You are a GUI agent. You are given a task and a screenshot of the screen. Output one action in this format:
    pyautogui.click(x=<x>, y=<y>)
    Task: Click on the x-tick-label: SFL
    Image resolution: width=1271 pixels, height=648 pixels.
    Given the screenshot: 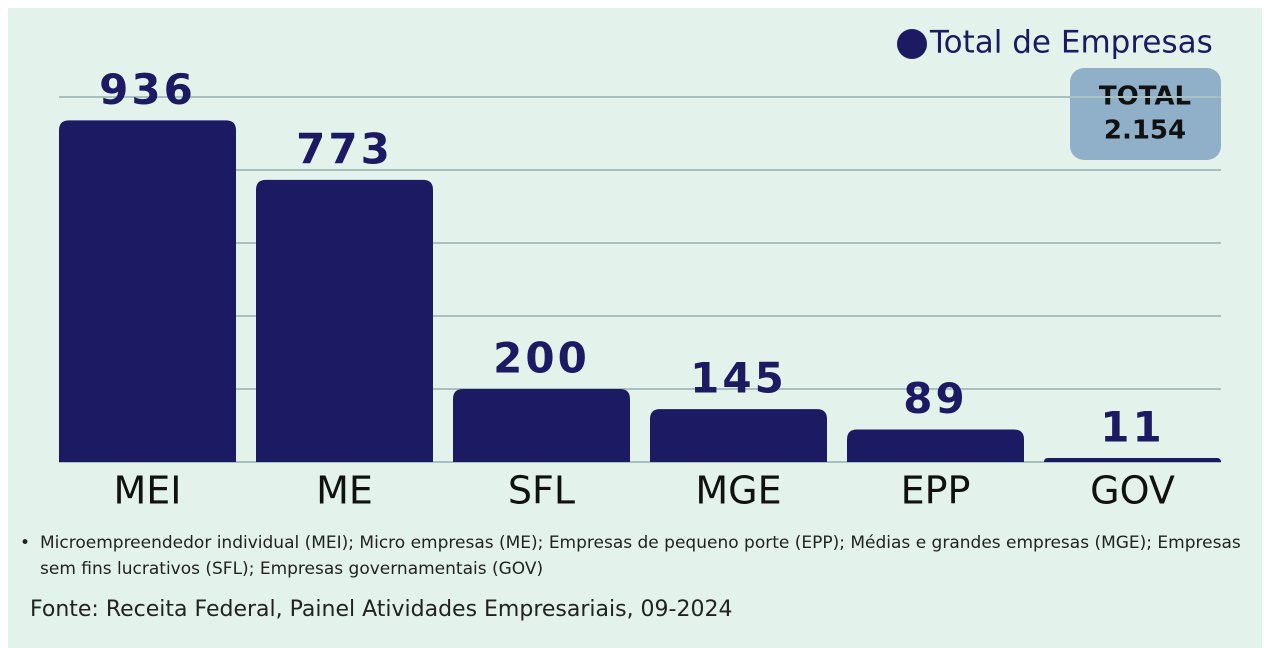 What is the action you would take?
    pyautogui.click(x=541, y=491)
    